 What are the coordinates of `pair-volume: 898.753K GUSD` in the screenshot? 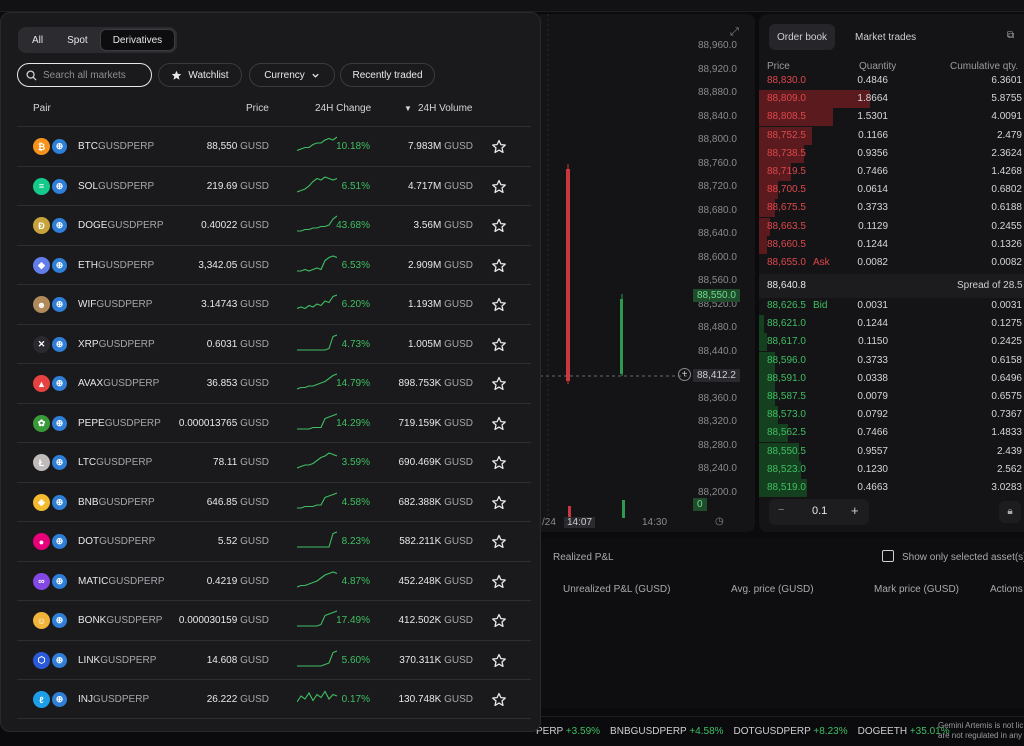 It's located at (435, 383).